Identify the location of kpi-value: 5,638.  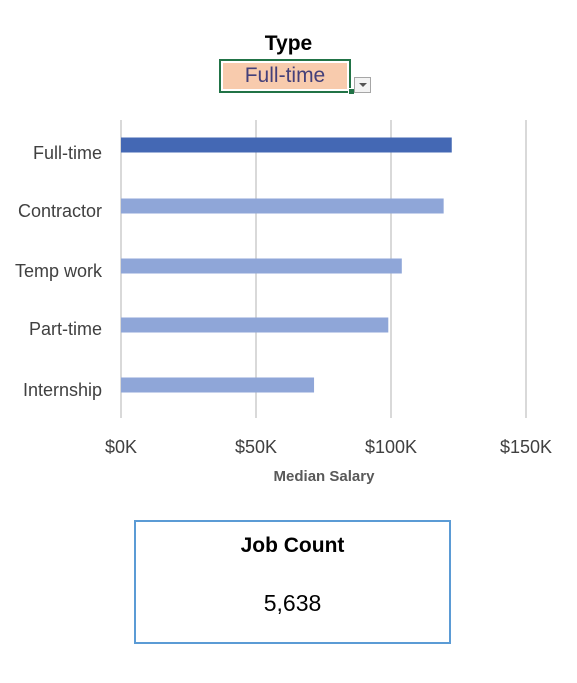
(292, 603).